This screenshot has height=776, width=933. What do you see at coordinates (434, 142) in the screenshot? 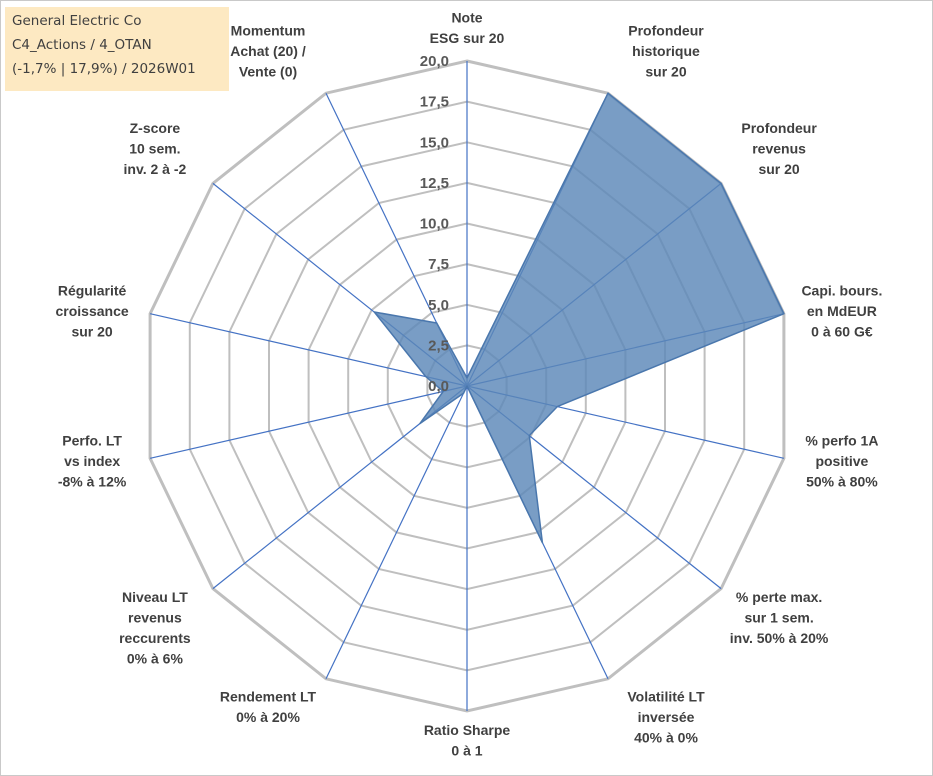
I see `tick-label: 15,0` at bounding box center [434, 142].